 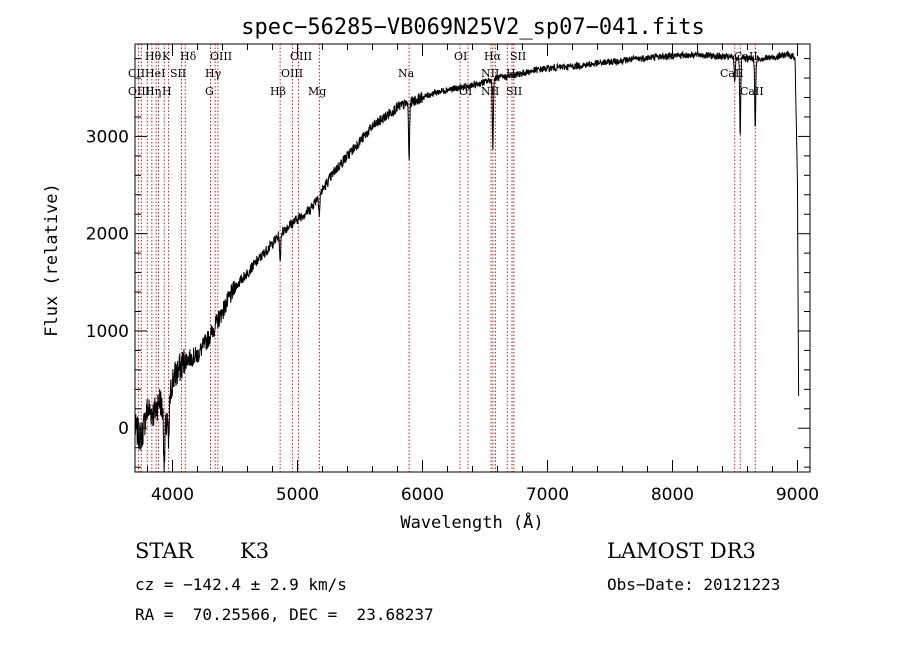 What do you see at coordinates (493, 56) in the screenshot?
I see `marker-label: Hα` at bounding box center [493, 56].